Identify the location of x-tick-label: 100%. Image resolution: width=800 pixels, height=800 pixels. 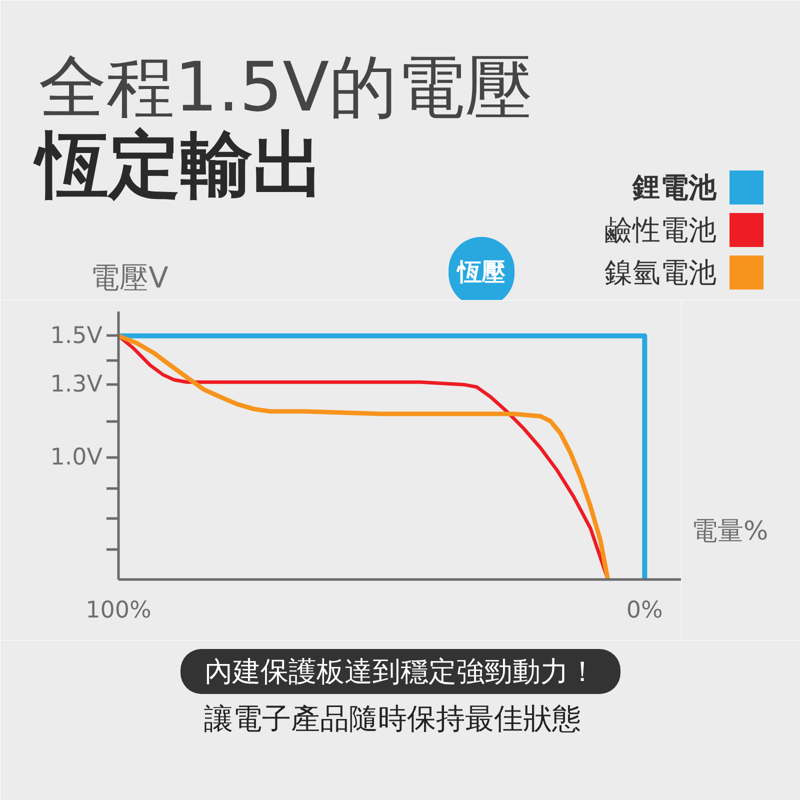
(119, 611).